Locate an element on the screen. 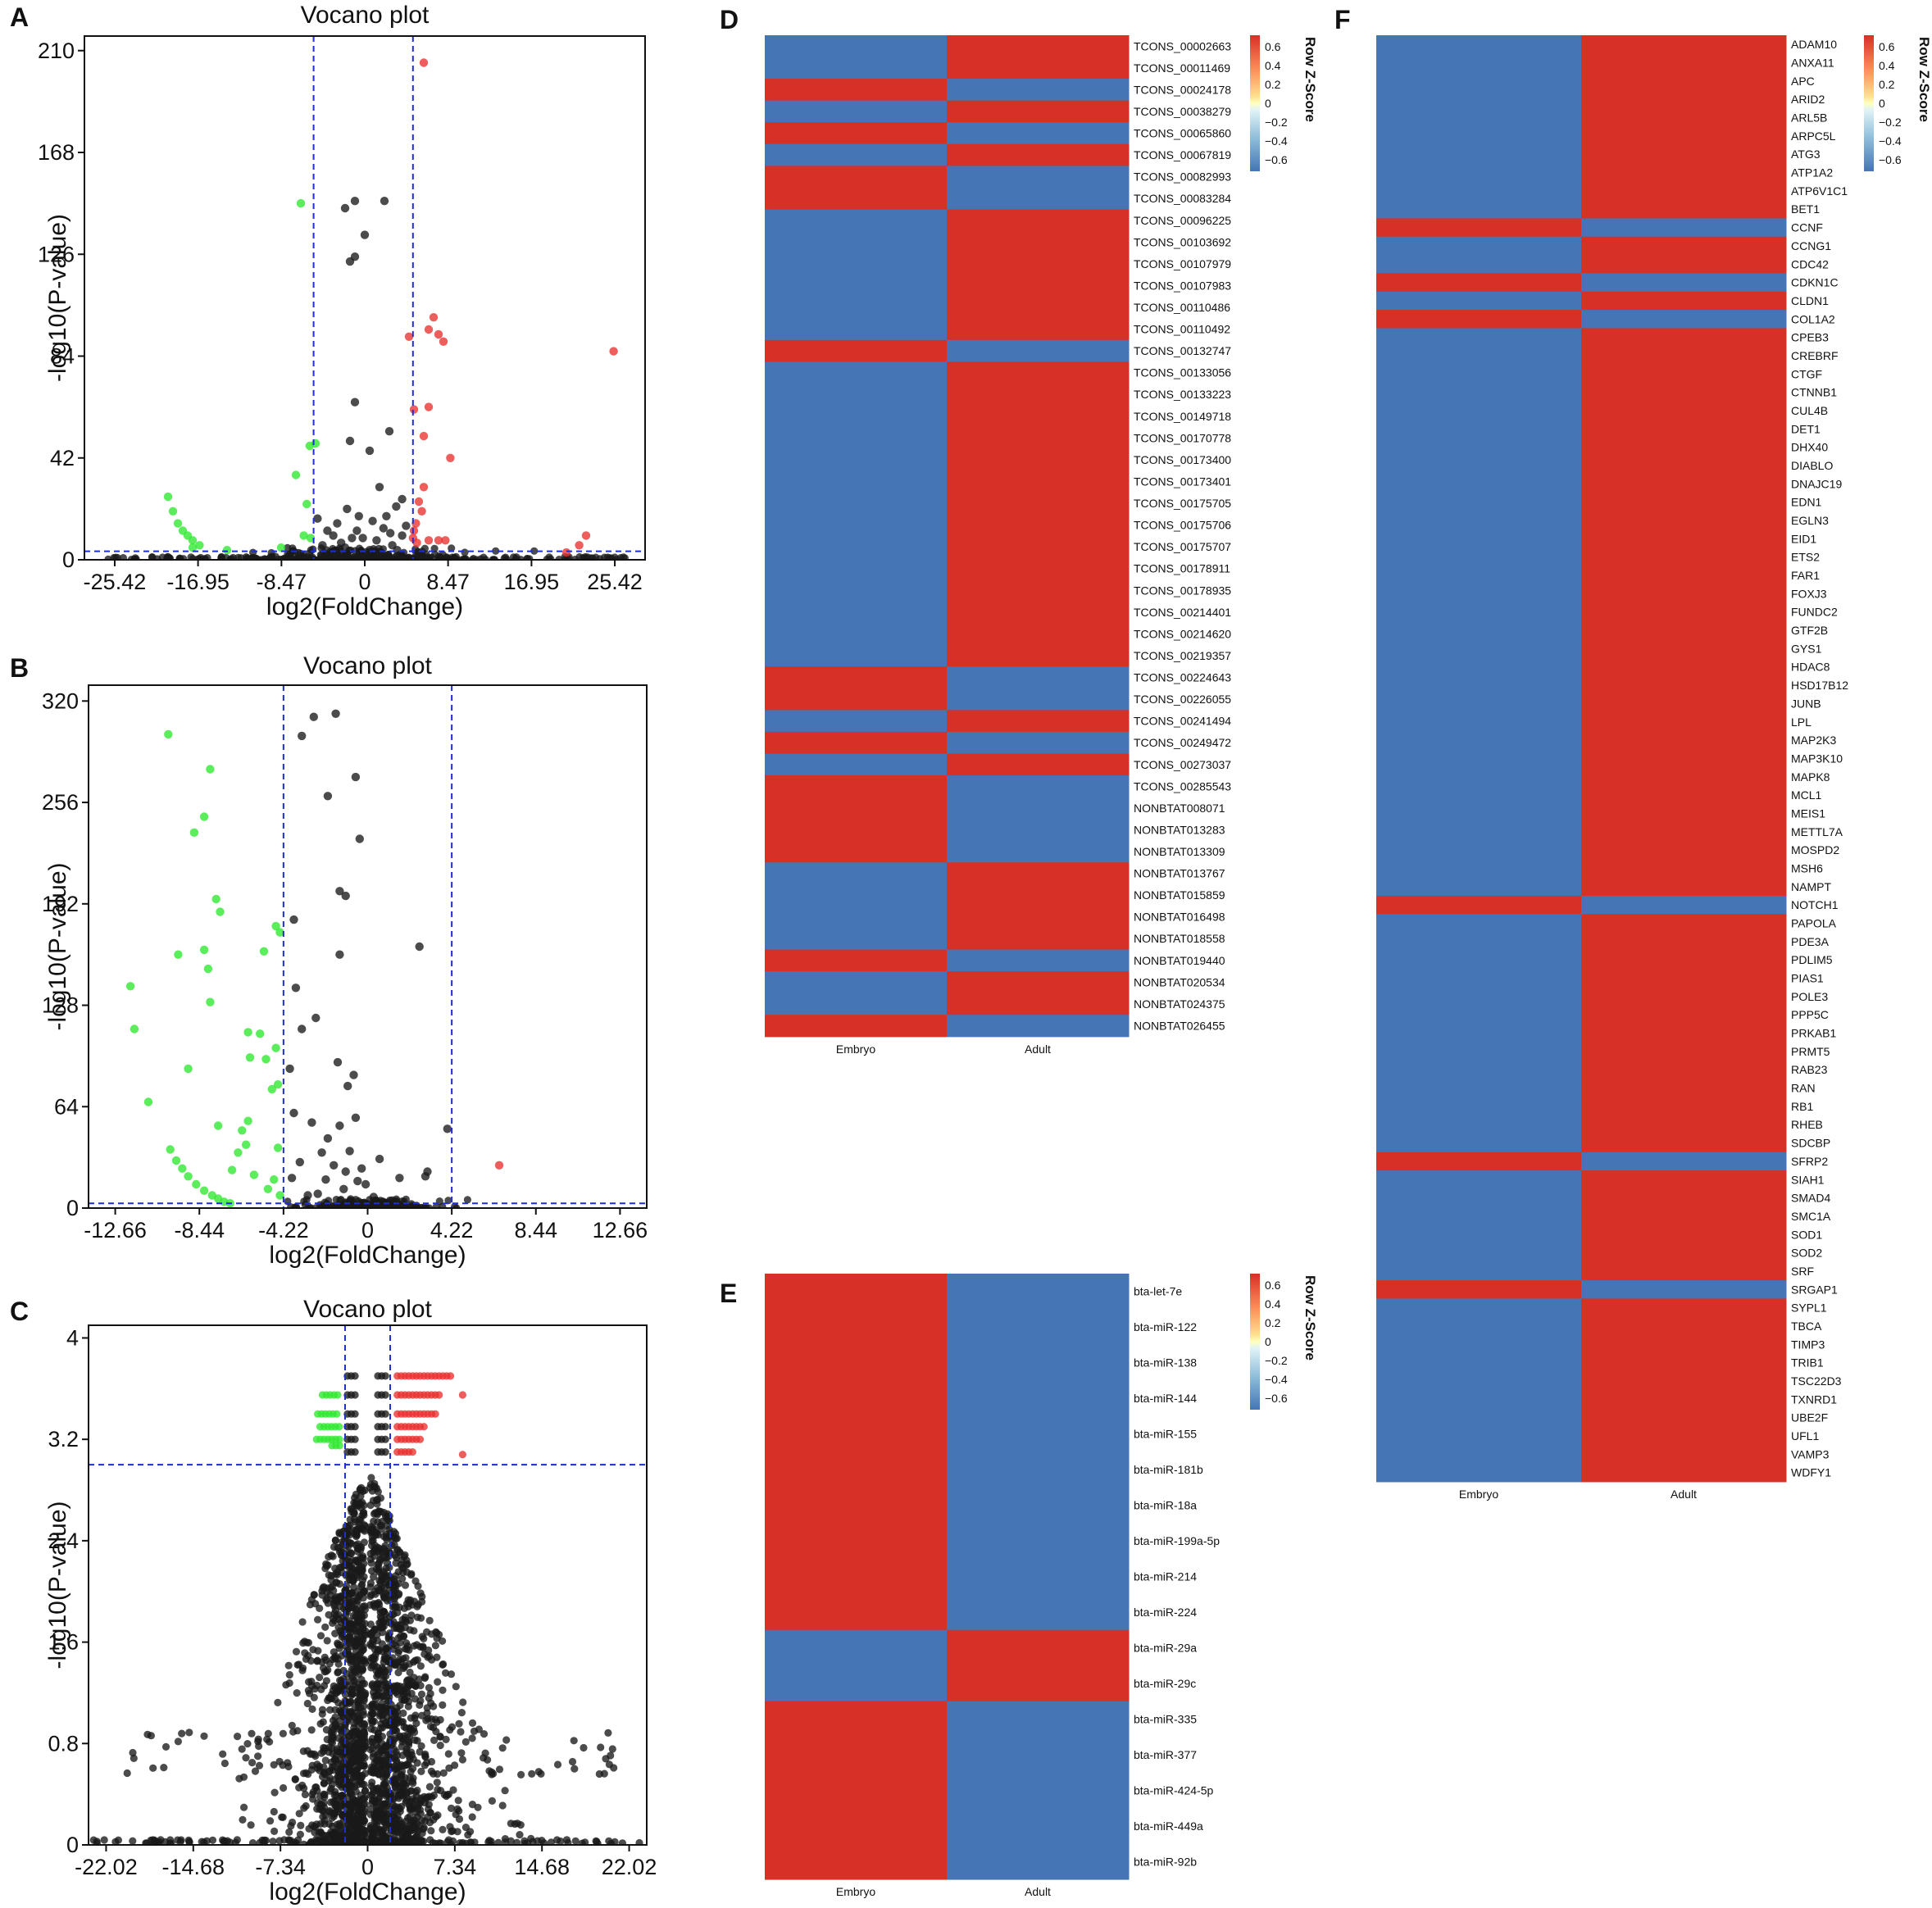 The width and height of the screenshot is (1932, 1908). heatmap-row-label: SIAH1 is located at coordinates (1808, 1179).